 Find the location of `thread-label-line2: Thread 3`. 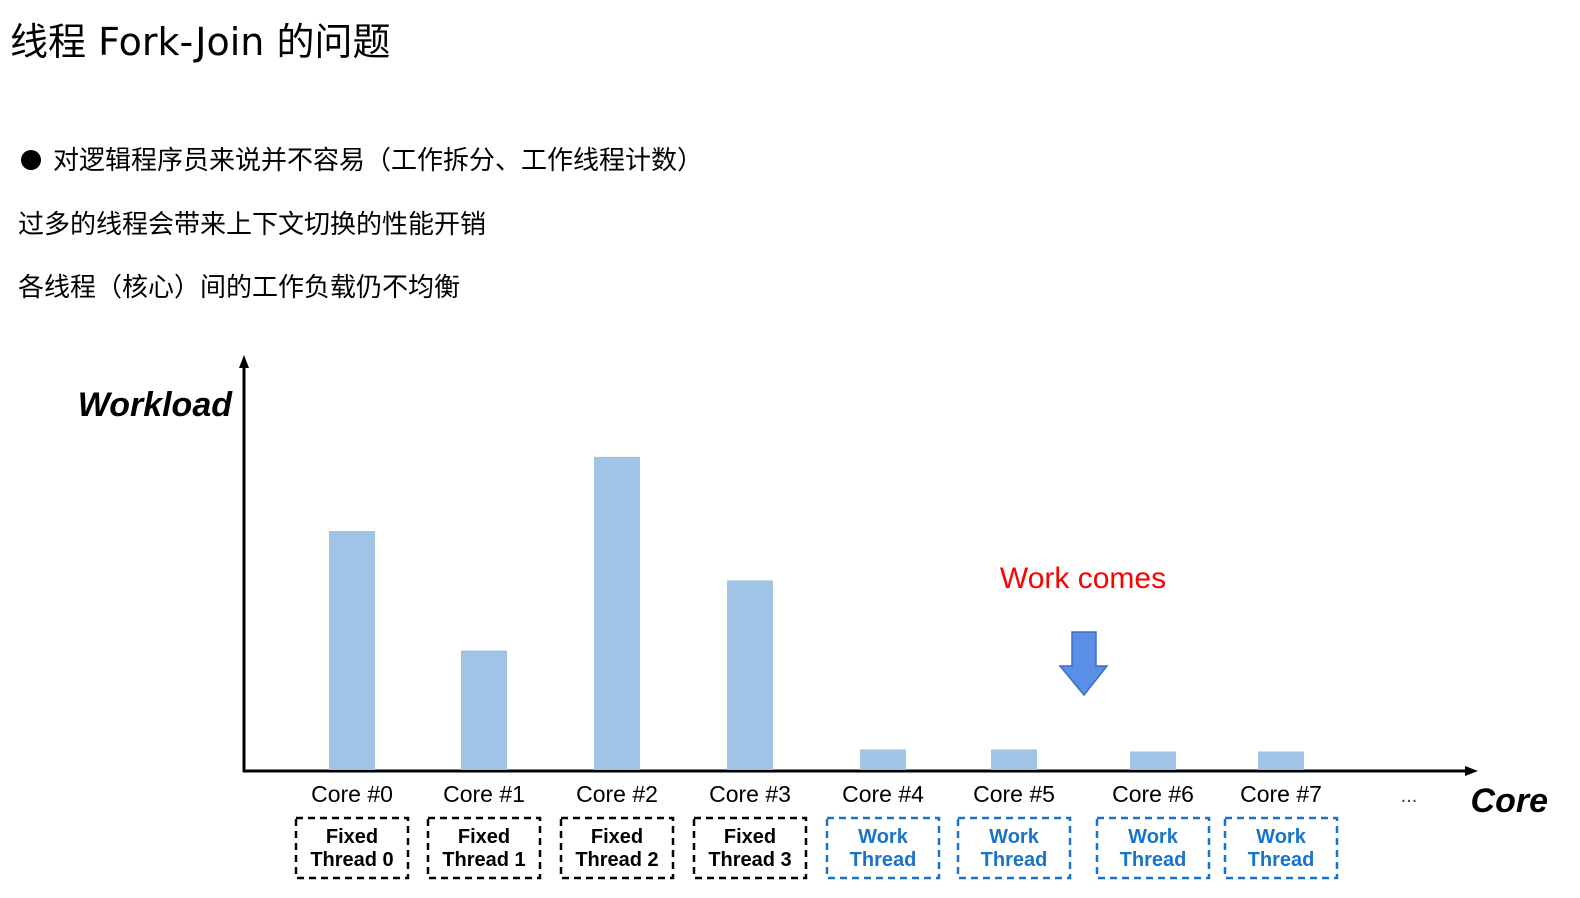

thread-label-line2: Thread 3 is located at coordinates (749, 860).